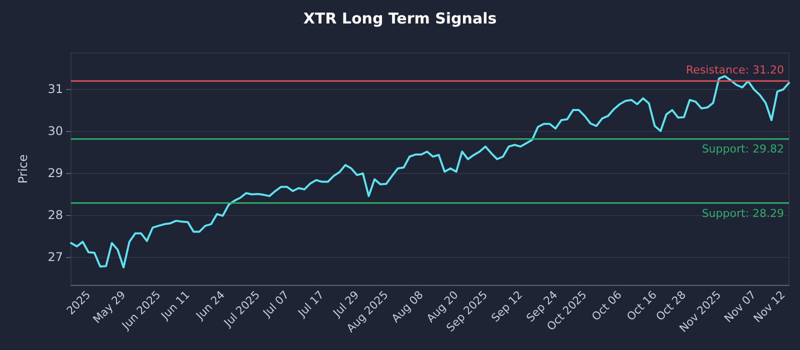  I want to click on y-axis-title: Price, so click(23, 169).